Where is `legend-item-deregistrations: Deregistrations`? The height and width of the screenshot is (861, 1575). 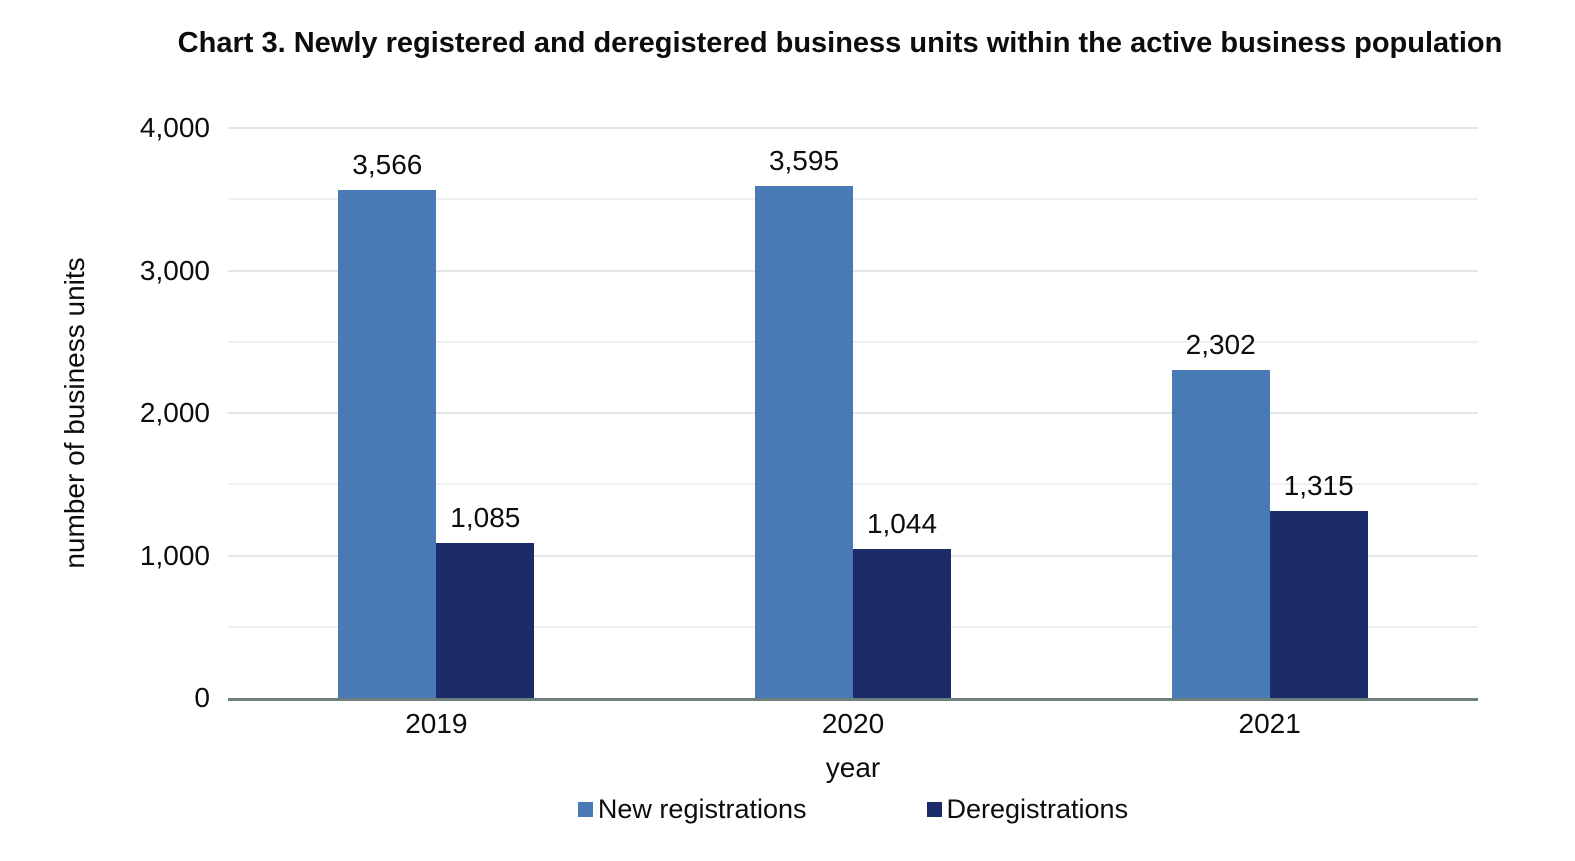
legend-item-deregistrations: Deregistrations is located at coordinates (1027, 809).